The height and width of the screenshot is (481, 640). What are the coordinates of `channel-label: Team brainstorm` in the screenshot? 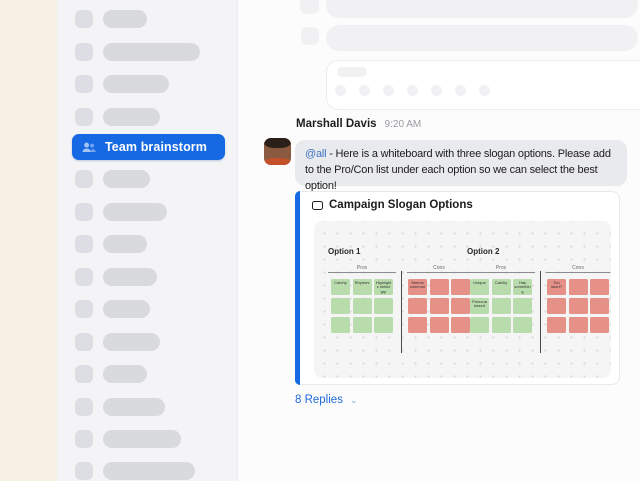 It's located at (156, 147).